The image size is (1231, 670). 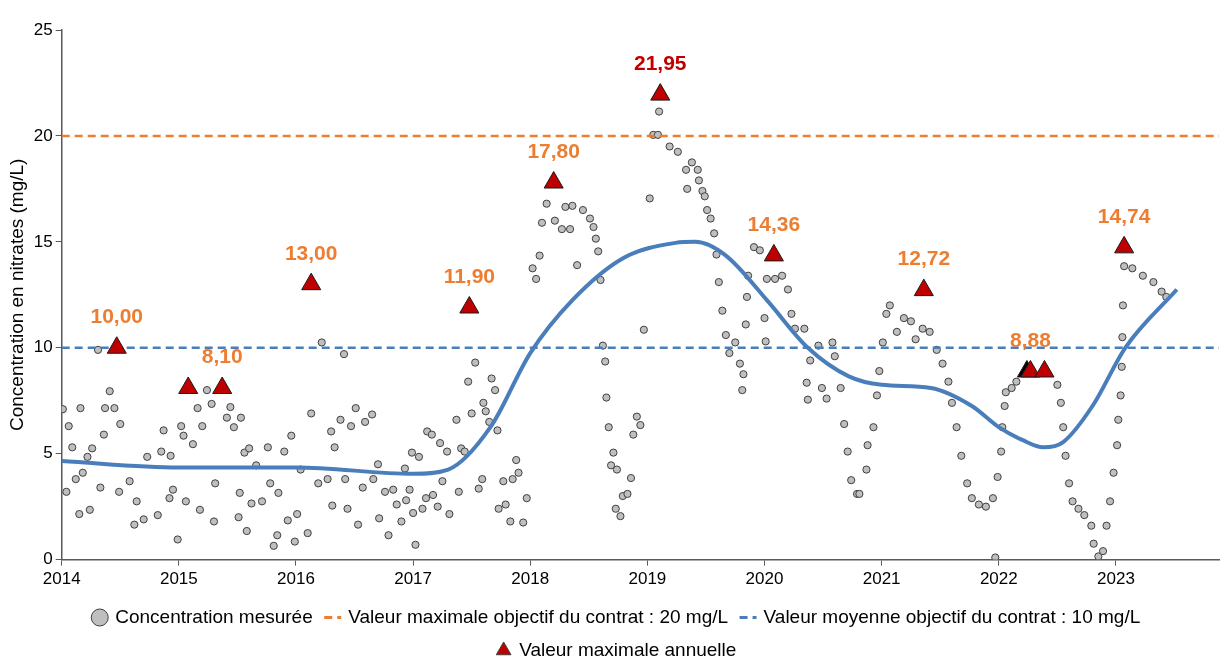 What do you see at coordinates (296, 579) in the screenshot?
I see `x-tick-label: 2016` at bounding box center [296, 579].